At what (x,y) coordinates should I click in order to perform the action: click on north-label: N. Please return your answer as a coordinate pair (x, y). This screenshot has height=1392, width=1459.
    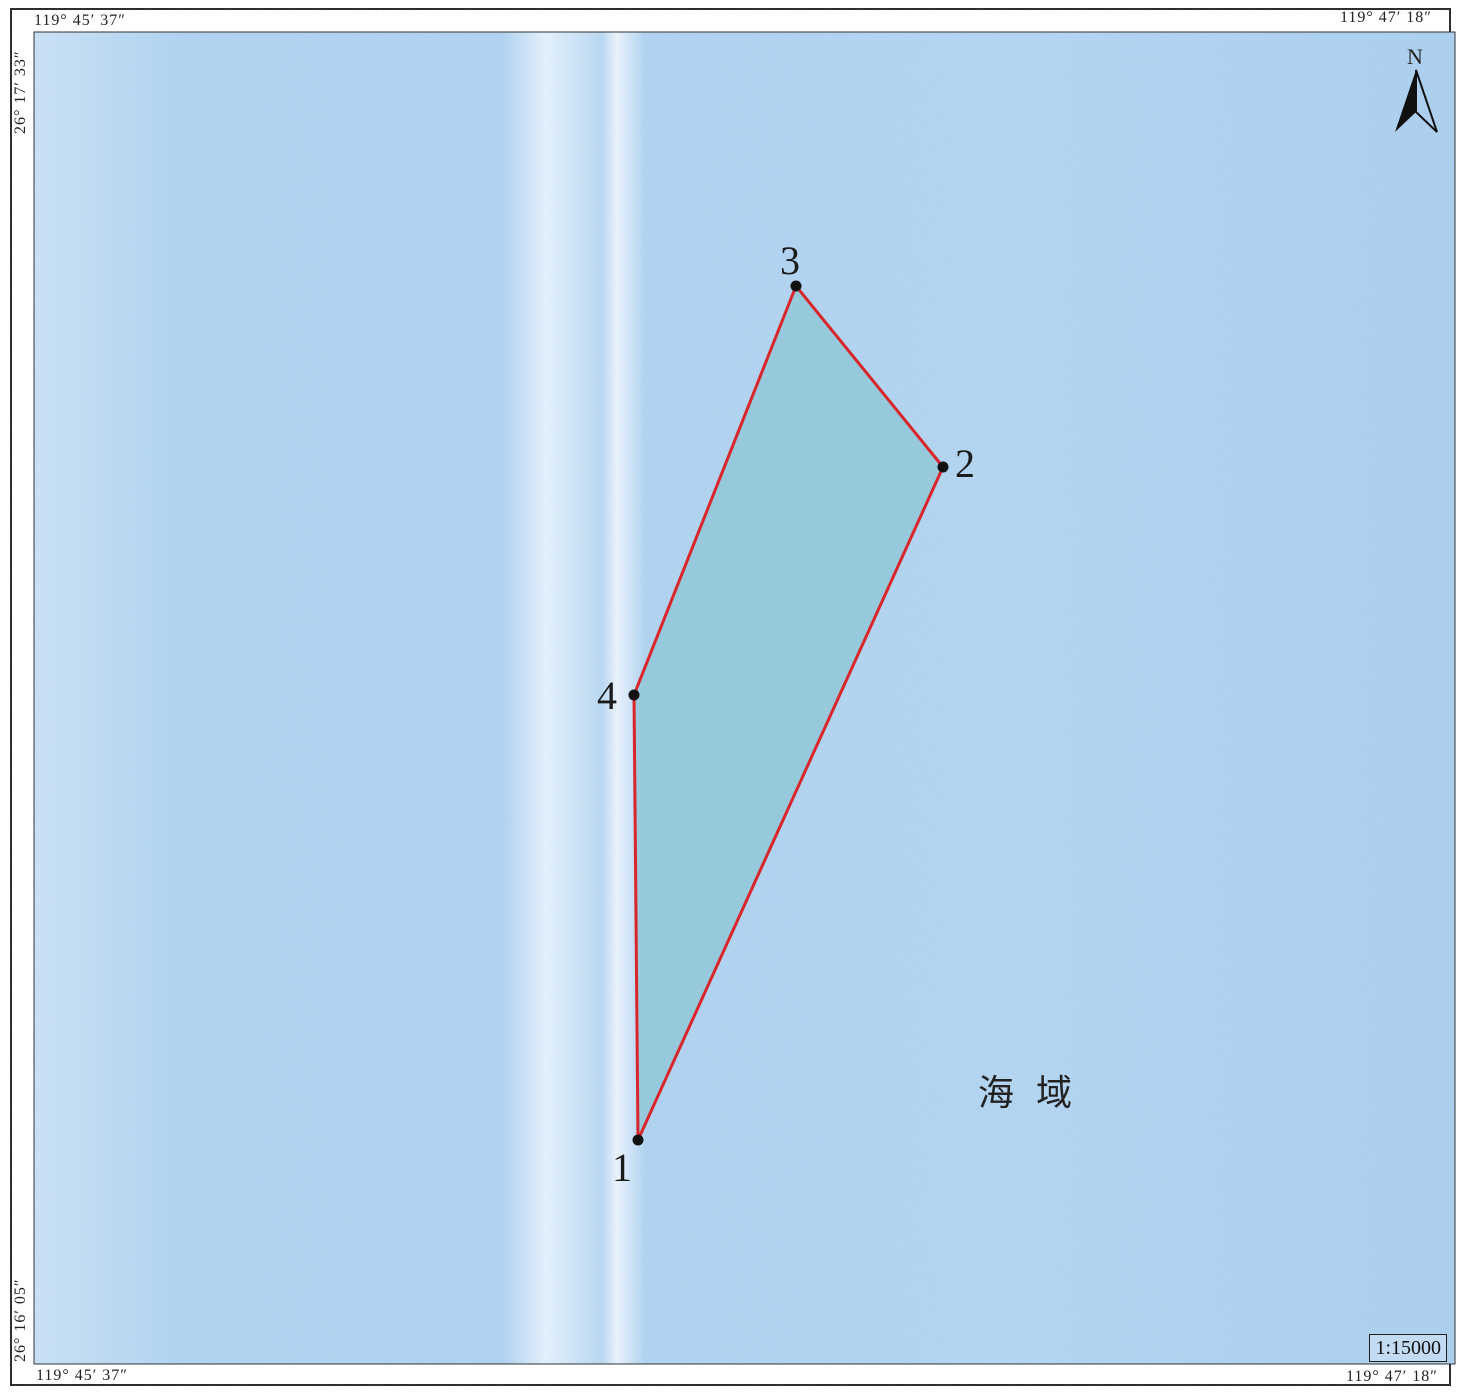
    Looking at the image, I should click on (1415, 56).